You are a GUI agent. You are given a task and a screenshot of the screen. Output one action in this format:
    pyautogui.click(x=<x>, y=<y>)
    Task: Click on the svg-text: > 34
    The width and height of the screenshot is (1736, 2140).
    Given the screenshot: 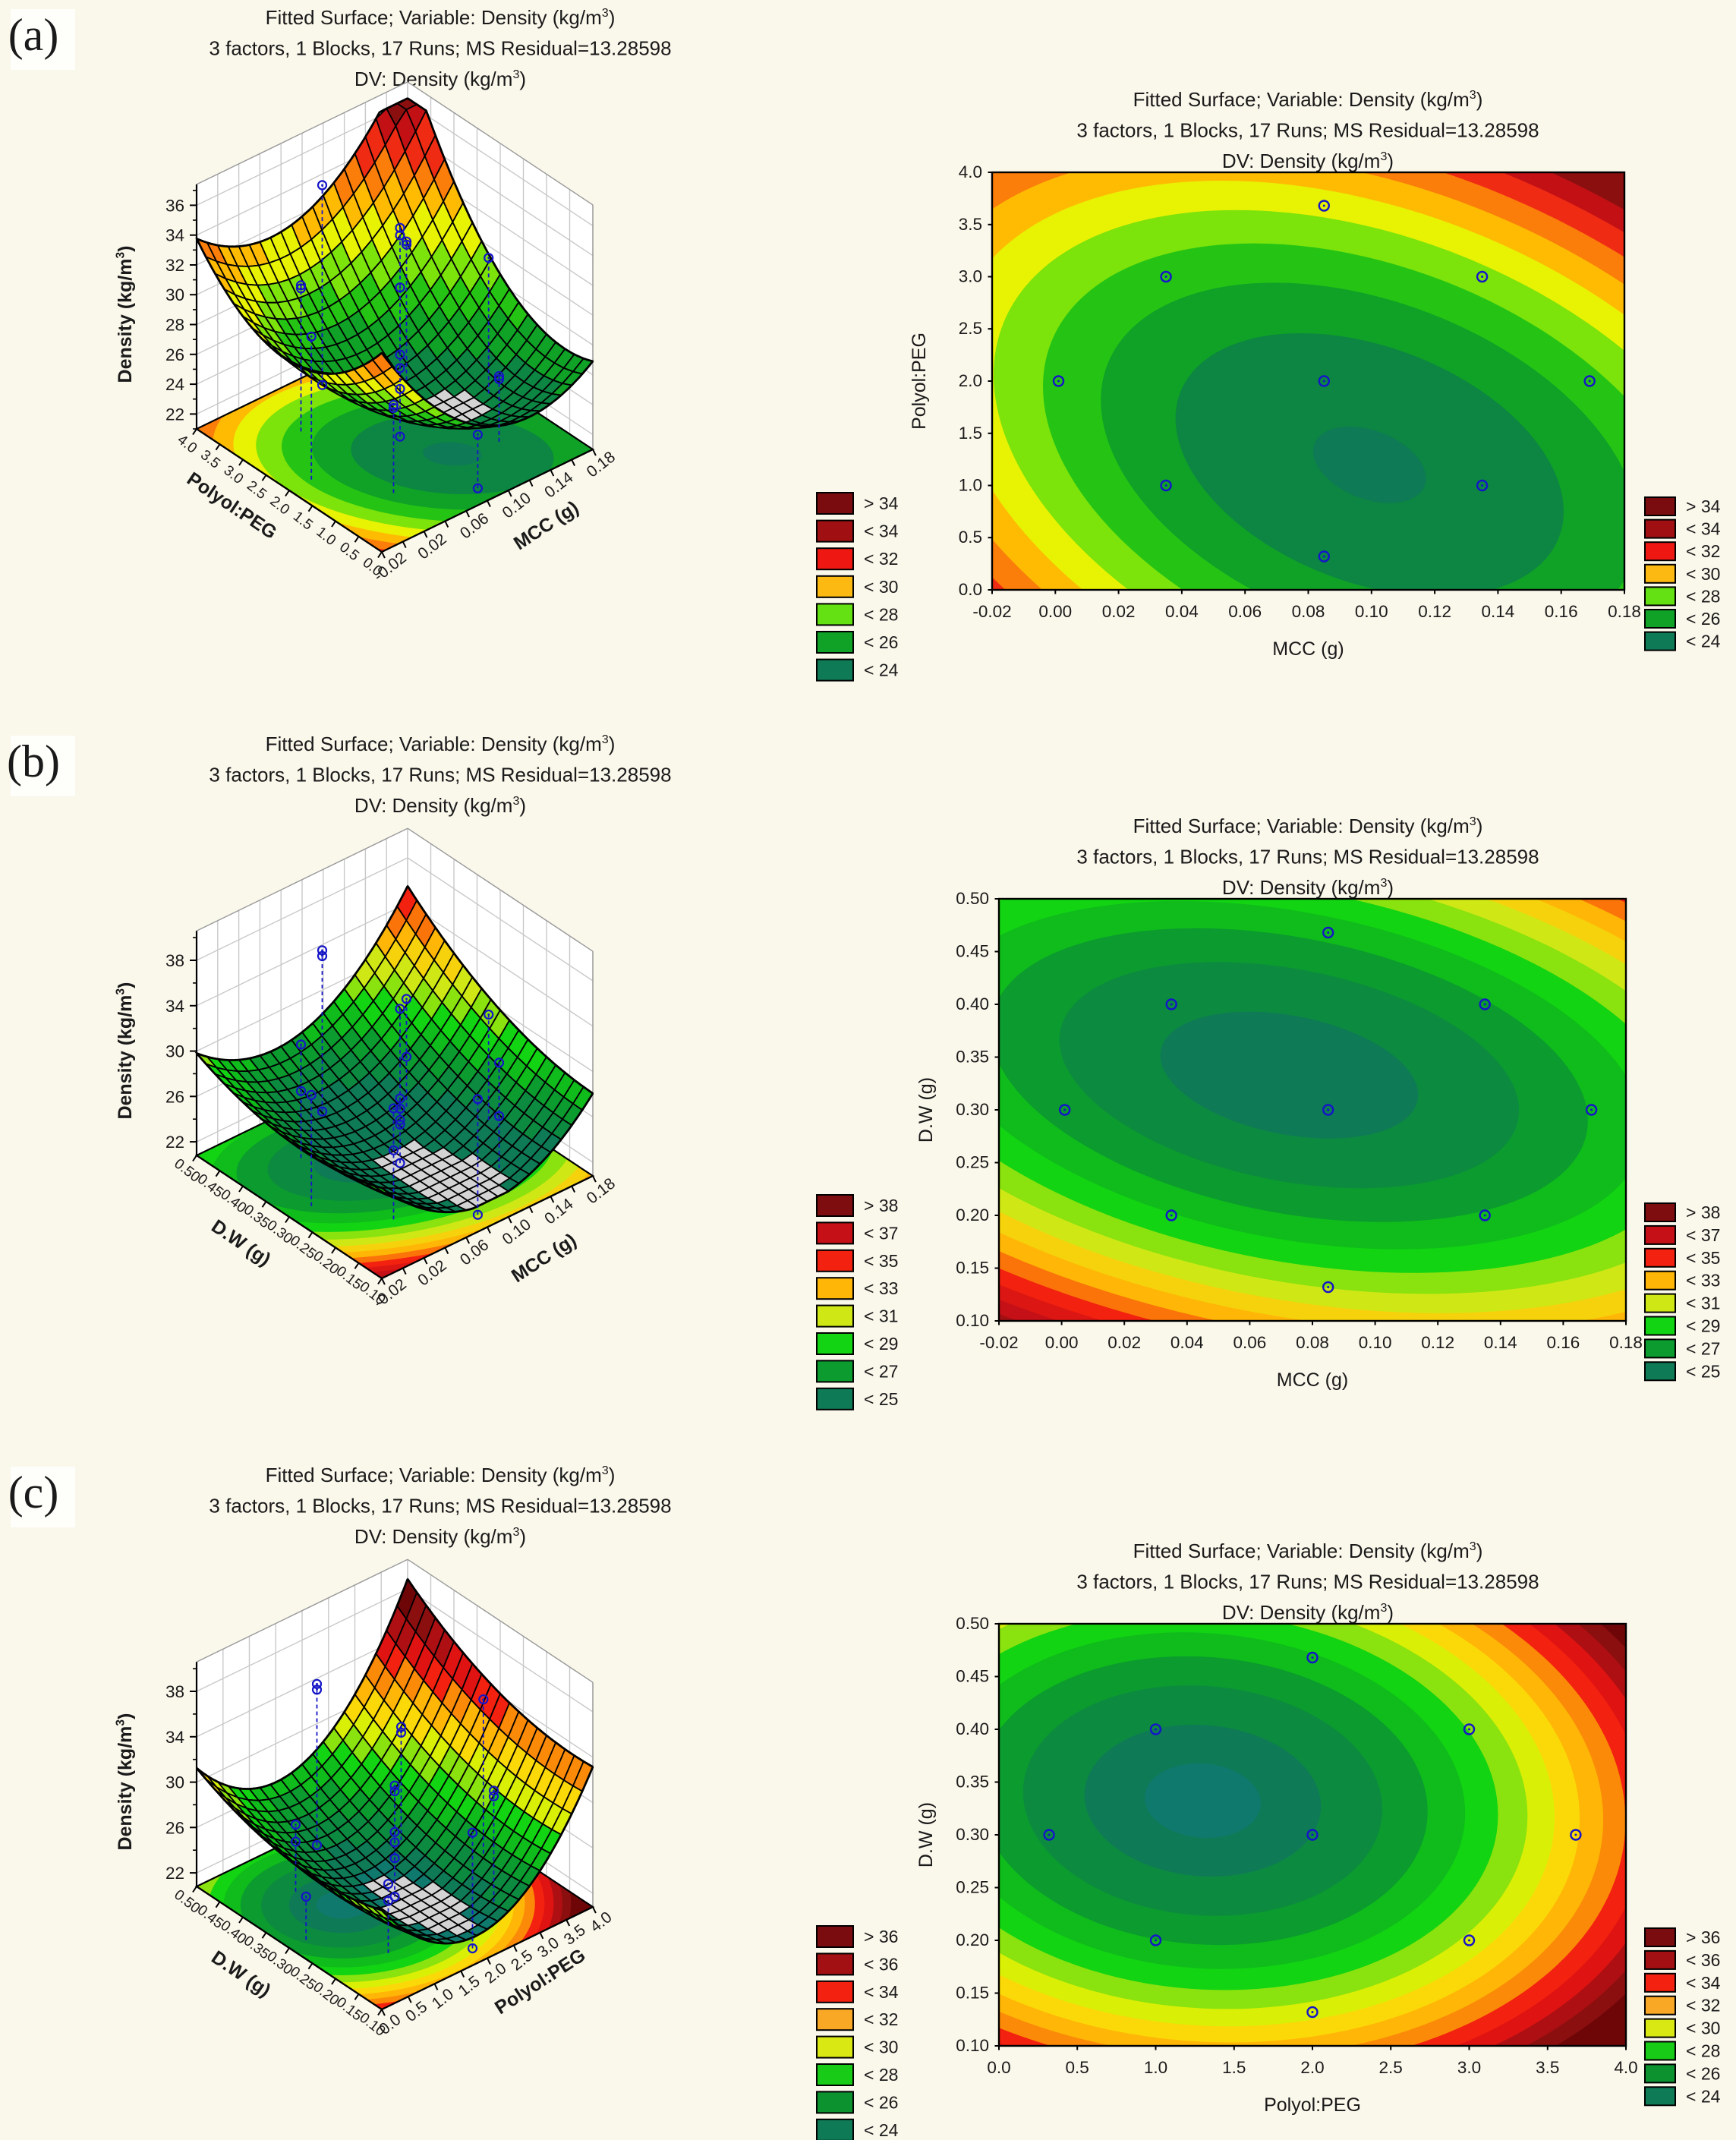 What is the action you would take?
    pyautogui.click(x=1703, y=506)
    